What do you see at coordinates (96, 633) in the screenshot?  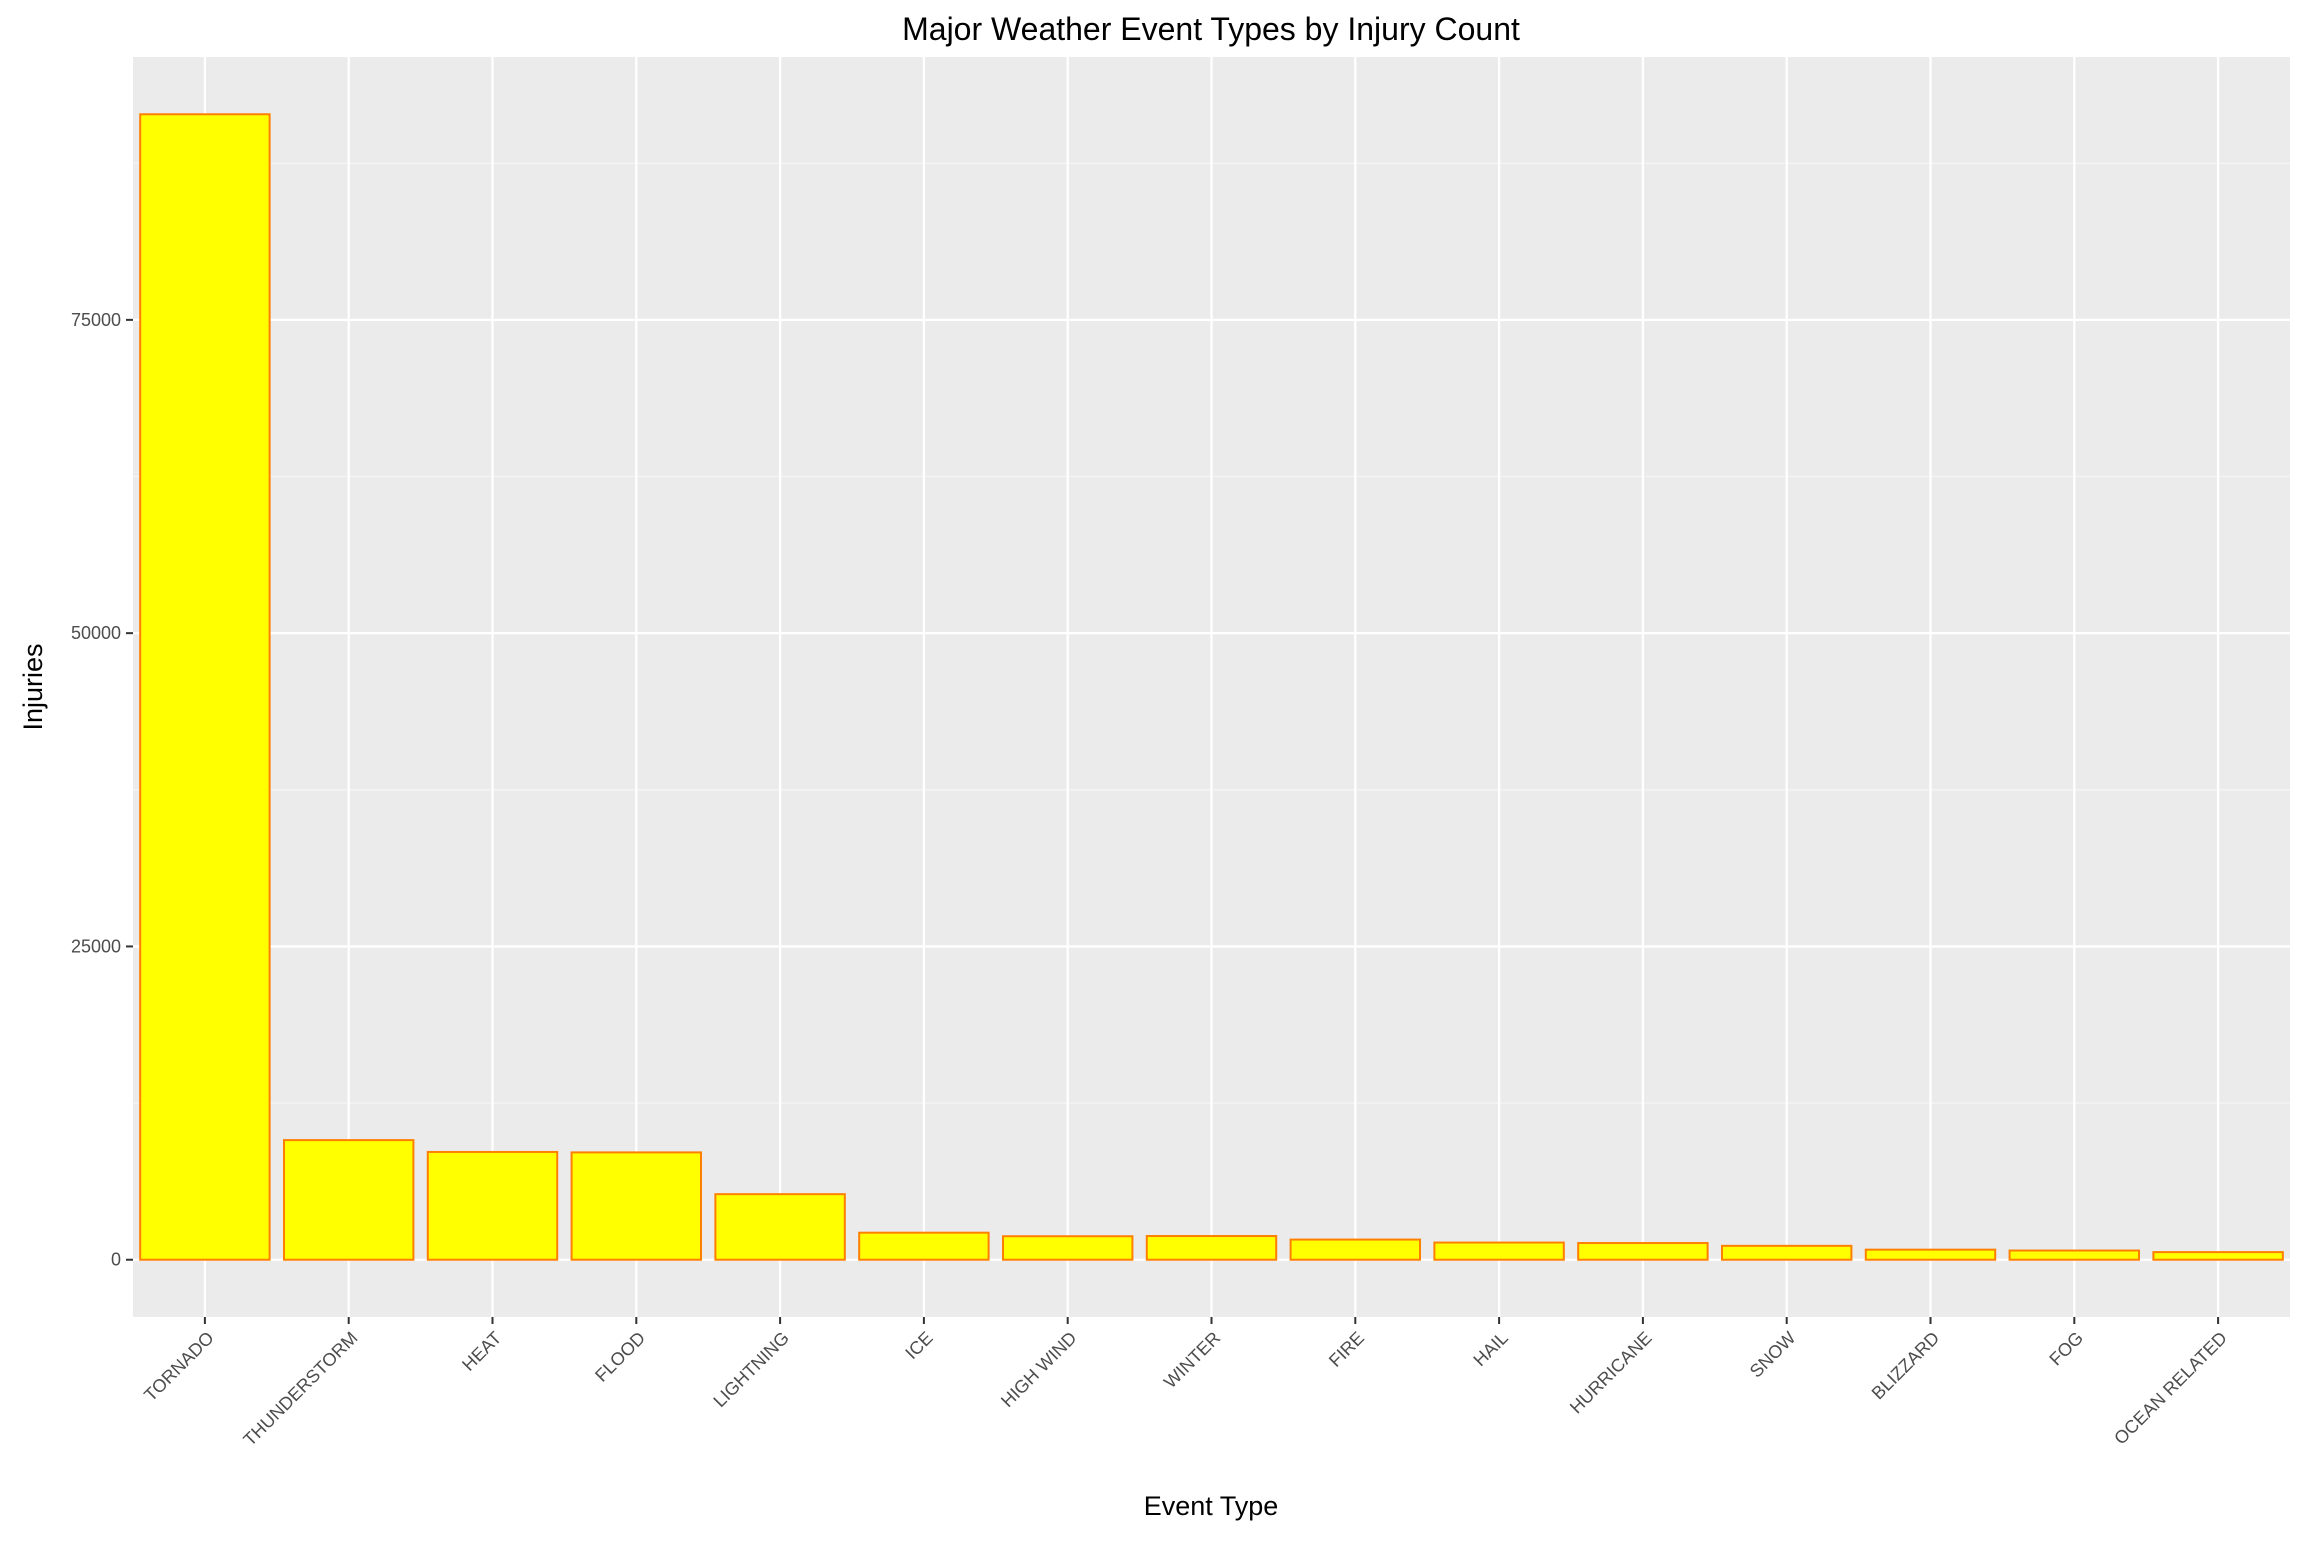 I see `y-tick-label: 50000` at bounding box center [96, 633].